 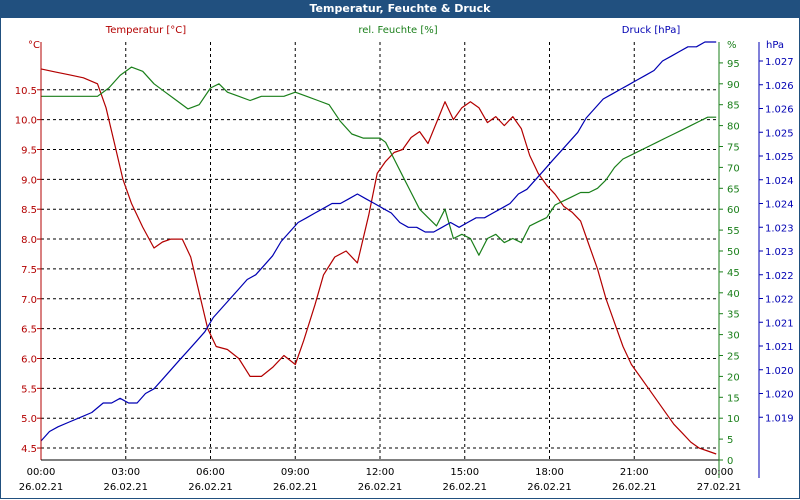 What do you see at coordinates (733, 377) in the screenshot?
I see `humidity-tick-label: 20` at bounding box center [733, 377].